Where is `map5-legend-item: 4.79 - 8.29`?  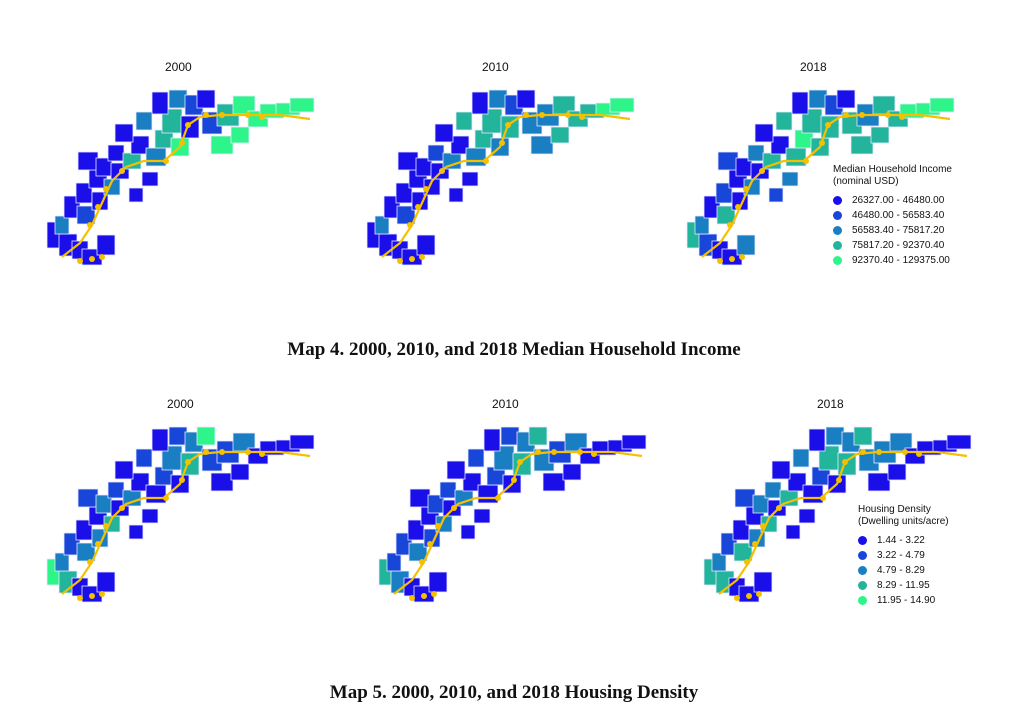 map5-legend-item: 4.79 - 8.29 is located at coordinates (903, 570).